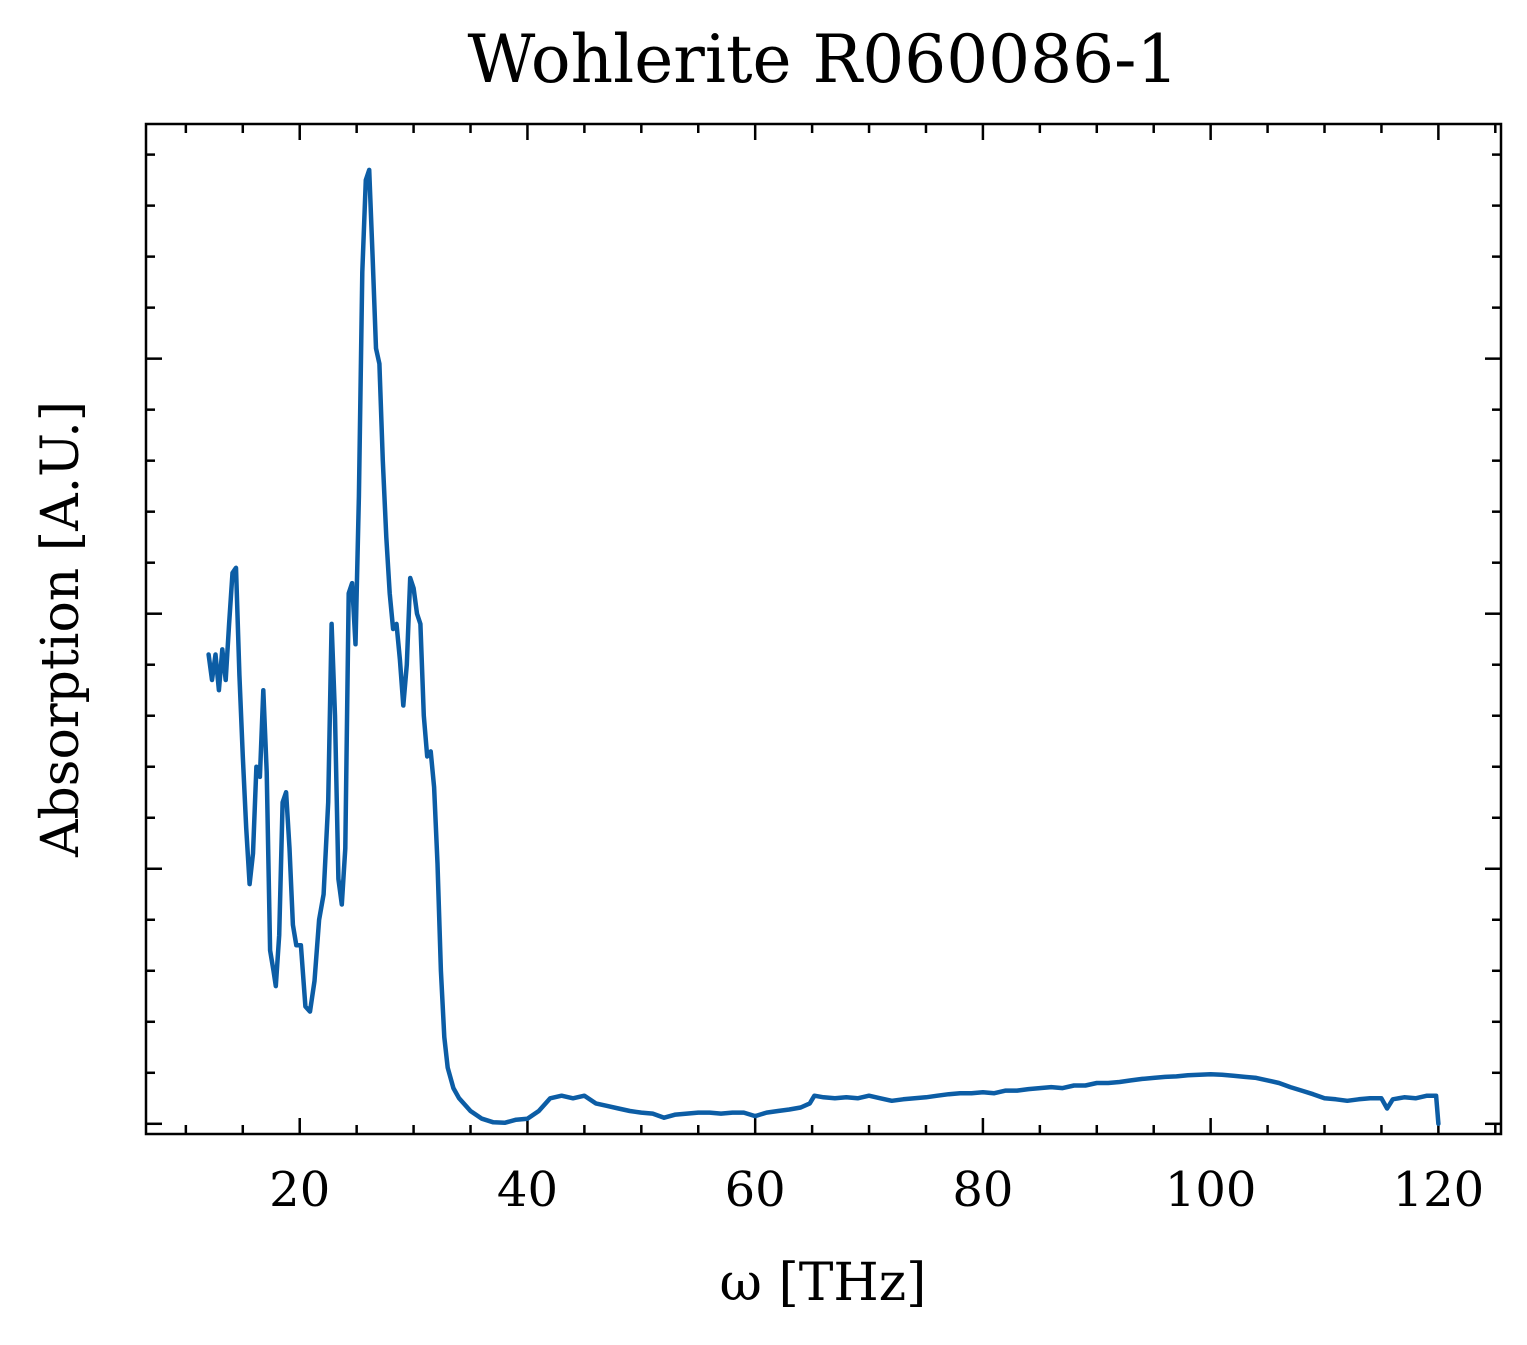  What do you see at coordinates (876, 1190) in the screenshot?
I see `x-tick-labels: 20 40 60 80 100 120` at bounding box center [876, 1190].